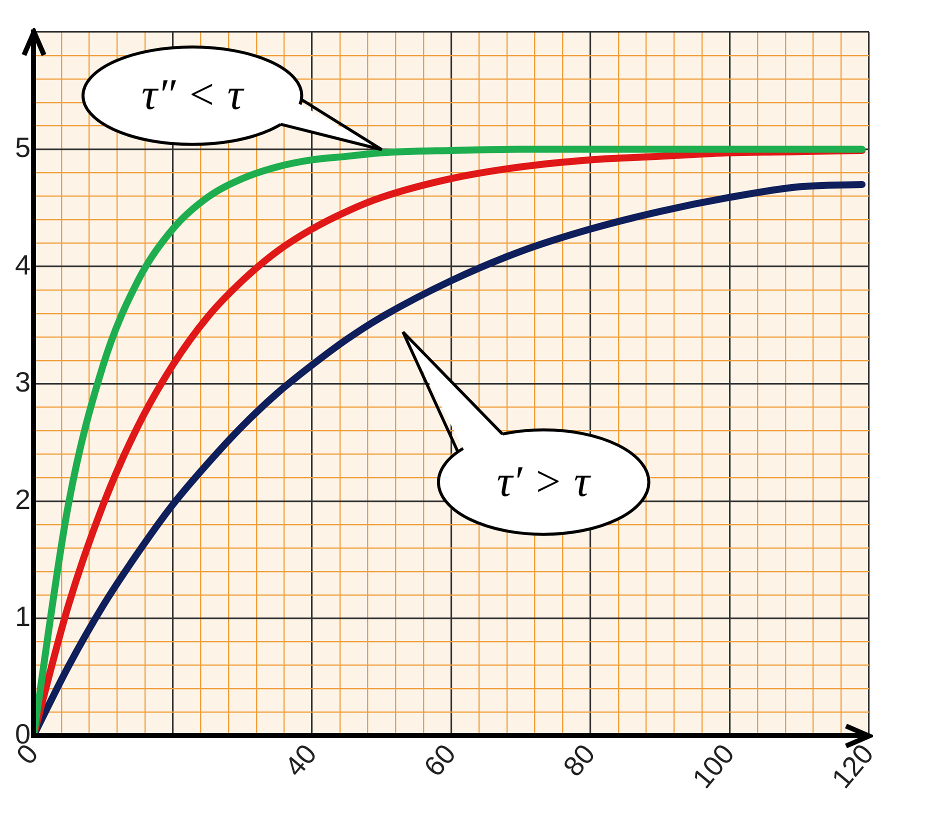 The height and width of the screenshot is (814, 928). I want to click on x-tick-label: 60, so click(440, 760).